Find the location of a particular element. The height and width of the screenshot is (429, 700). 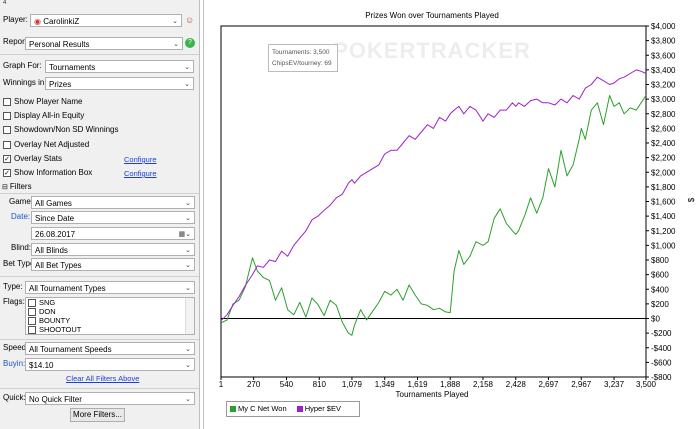

y-tick-label: $4,000 is located at coordinates (663, 26).